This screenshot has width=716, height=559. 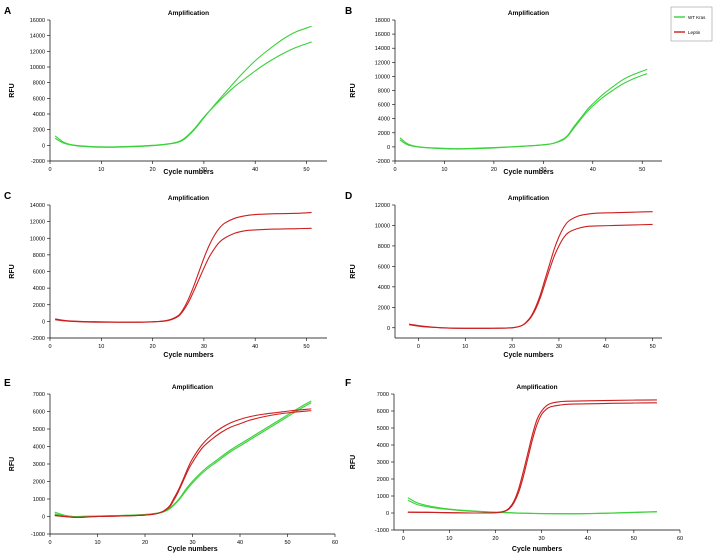 I want to click on panel-letter-c: C, so click(x=7, y=196).